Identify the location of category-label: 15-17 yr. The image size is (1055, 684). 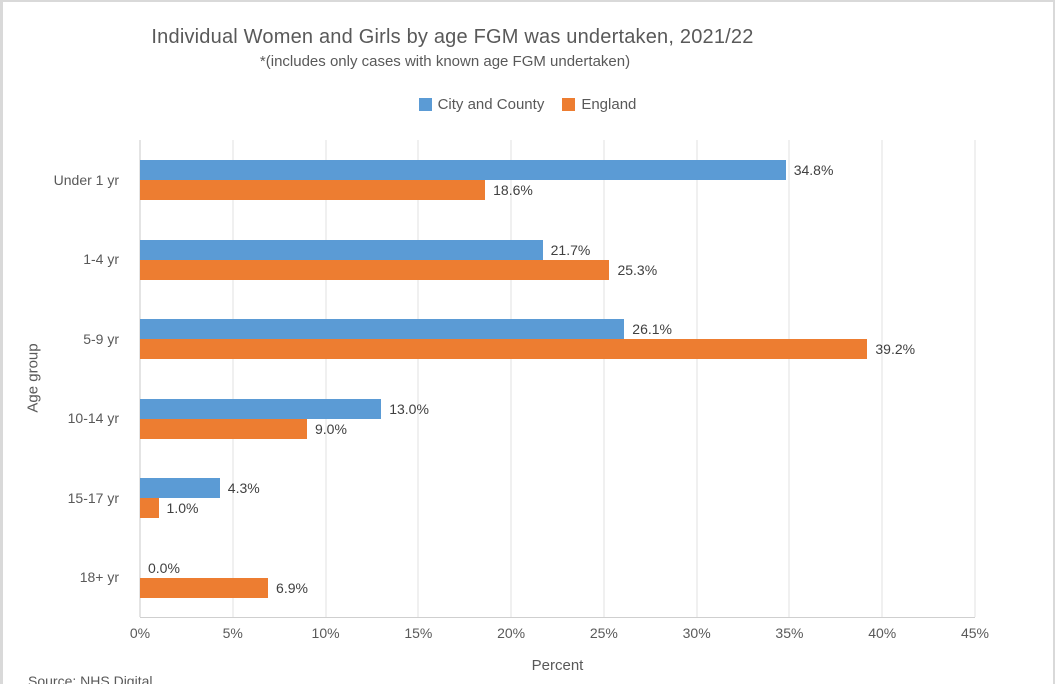
(93, 497).